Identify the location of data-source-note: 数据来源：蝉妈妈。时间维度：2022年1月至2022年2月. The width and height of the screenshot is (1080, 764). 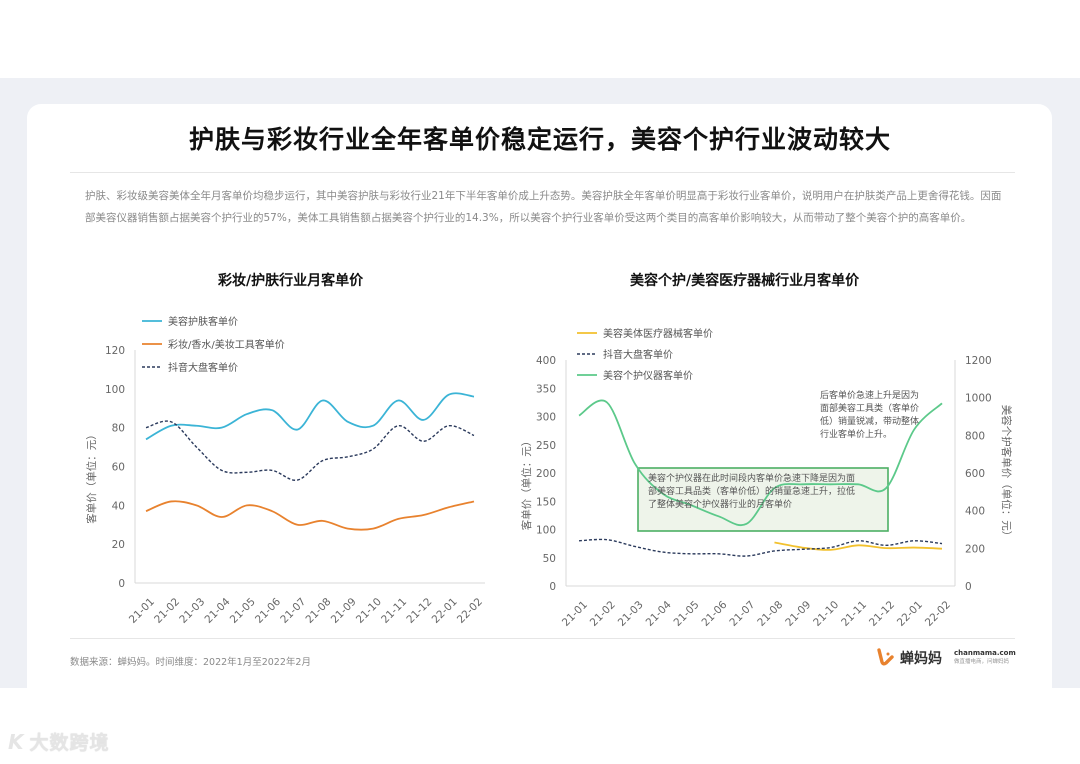
(190, 662).